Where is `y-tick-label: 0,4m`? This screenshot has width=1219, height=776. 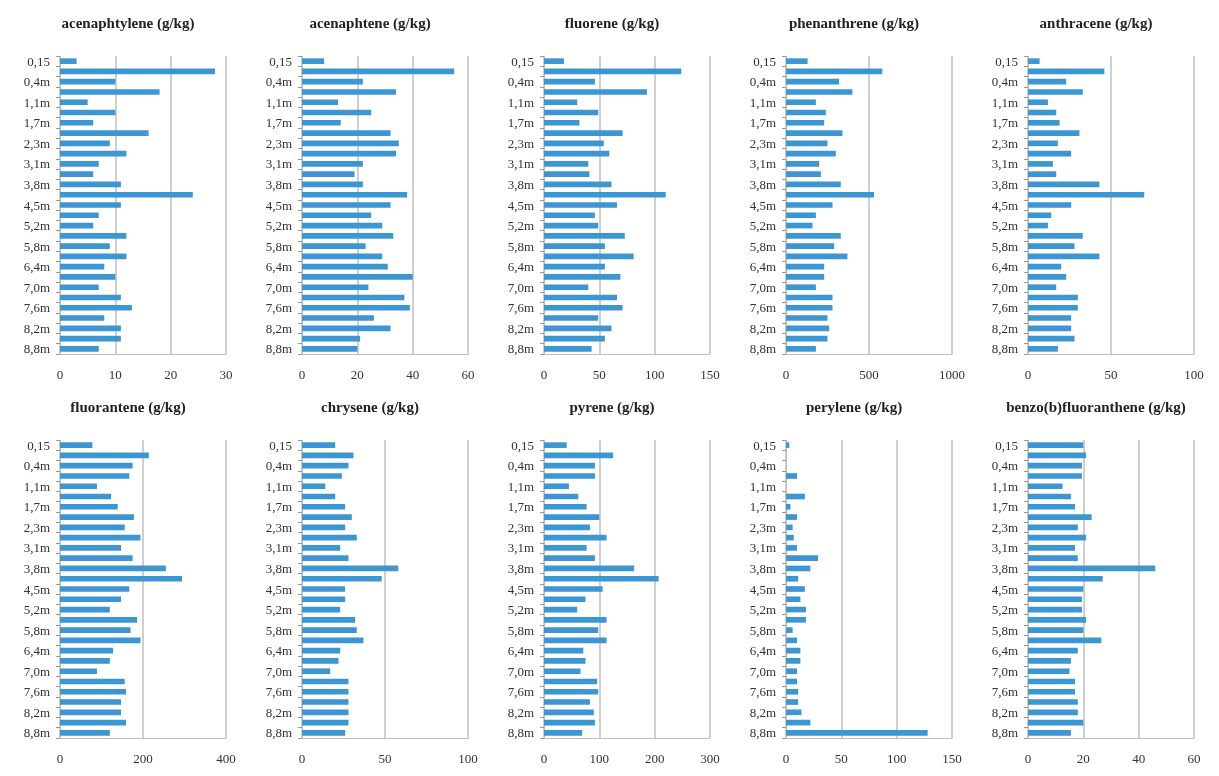 y-tick-label: 0,4m is located at coordinates (520, 466).